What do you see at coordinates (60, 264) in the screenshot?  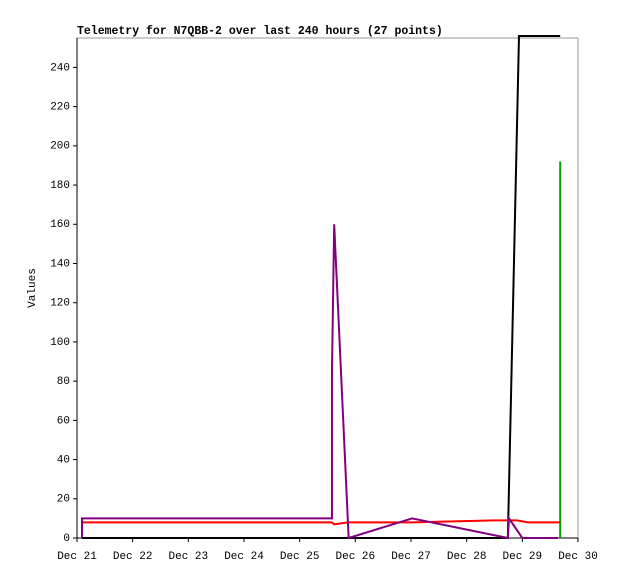 I see `y-tick-label: 140` at bounding box center [60, 264].